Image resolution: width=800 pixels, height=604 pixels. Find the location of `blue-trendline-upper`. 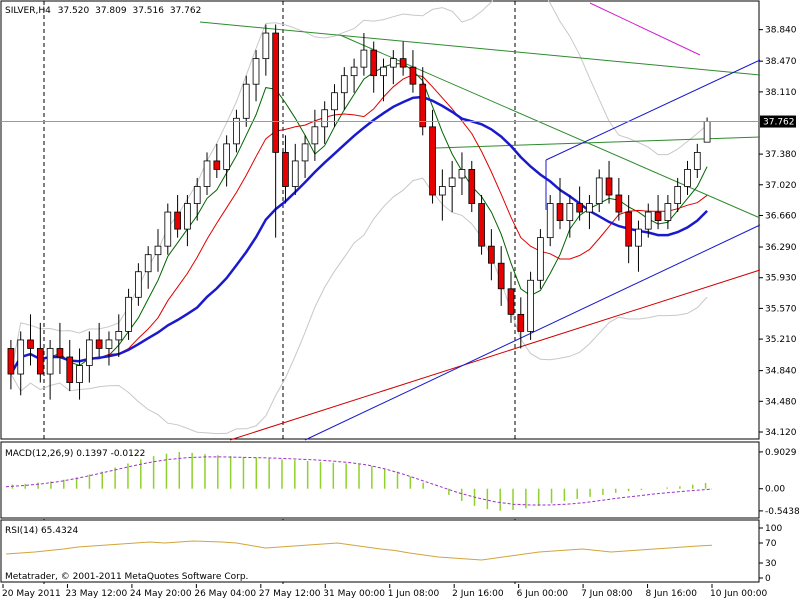

blue-trendline-upper is located at coordinates (653, 110).